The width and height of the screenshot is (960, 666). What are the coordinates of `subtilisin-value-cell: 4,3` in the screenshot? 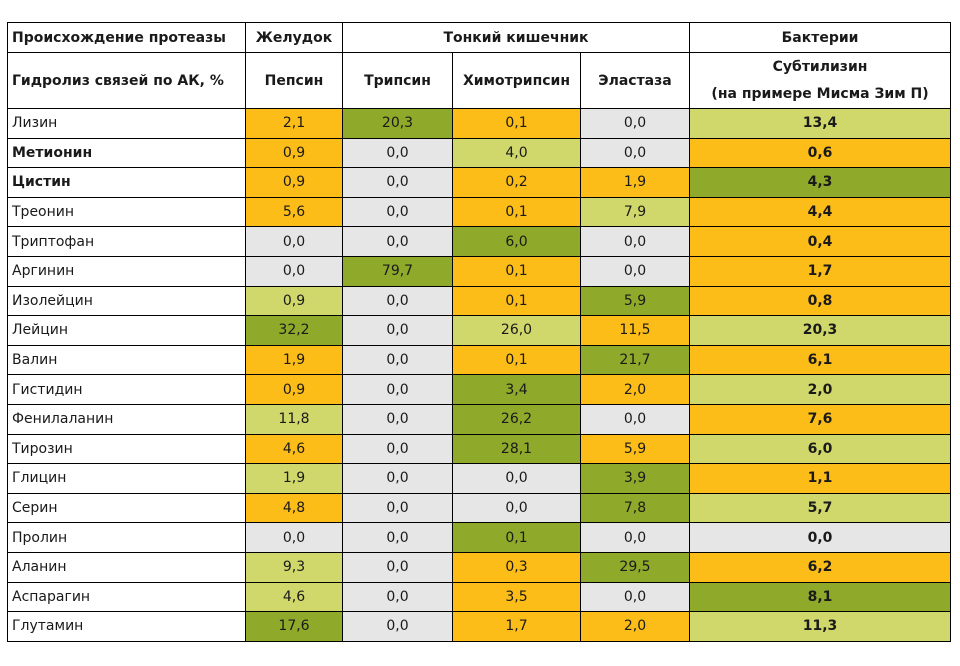 It's located at (820, 182).